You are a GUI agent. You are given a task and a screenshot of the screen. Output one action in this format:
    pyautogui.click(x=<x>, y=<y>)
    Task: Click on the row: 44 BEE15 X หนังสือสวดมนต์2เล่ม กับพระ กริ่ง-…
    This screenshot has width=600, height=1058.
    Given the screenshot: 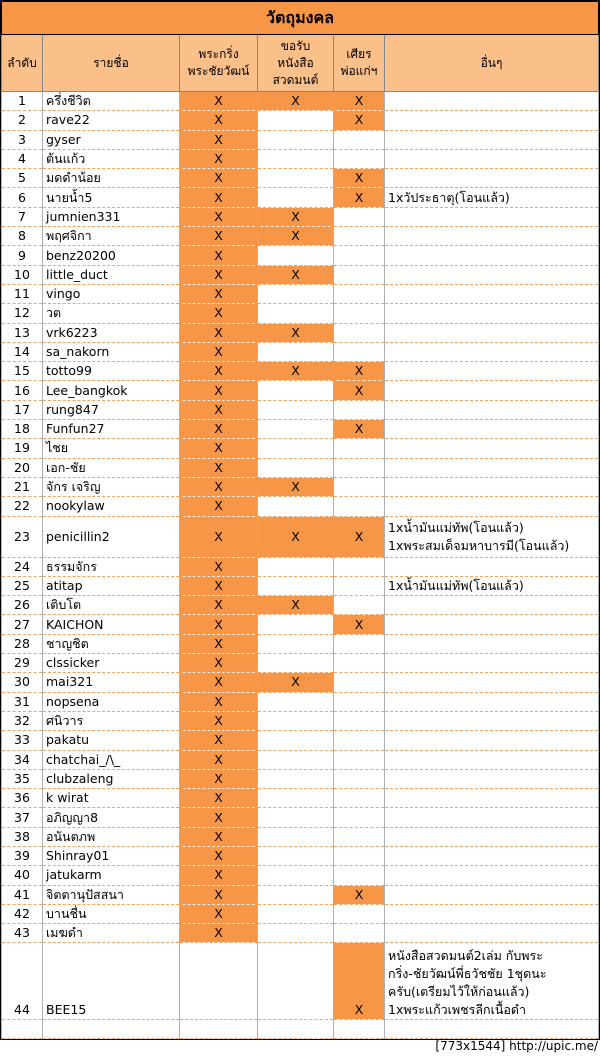 What is the action you would take?
    pyautogui.click(x=300, y=981)
    